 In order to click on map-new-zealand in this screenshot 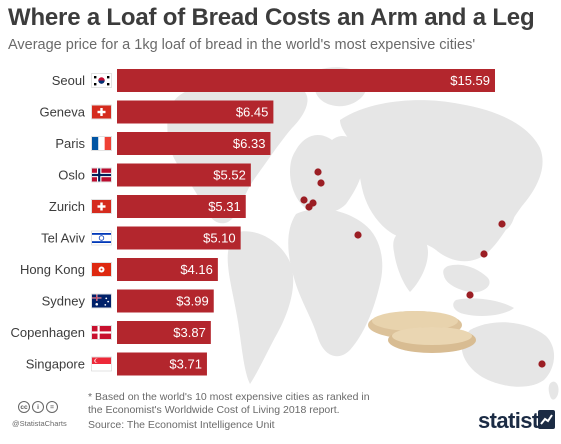, I will do `click(553, 390)`.